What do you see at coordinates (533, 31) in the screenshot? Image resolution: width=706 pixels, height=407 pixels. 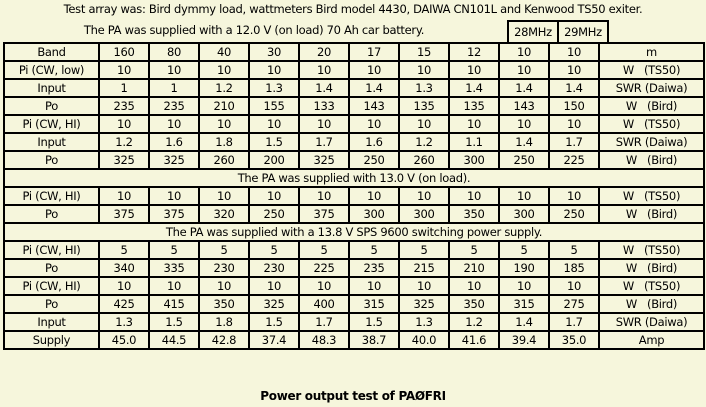 I see `freq-28mhz-label: 28MHz` at bounding box center [533, 31].